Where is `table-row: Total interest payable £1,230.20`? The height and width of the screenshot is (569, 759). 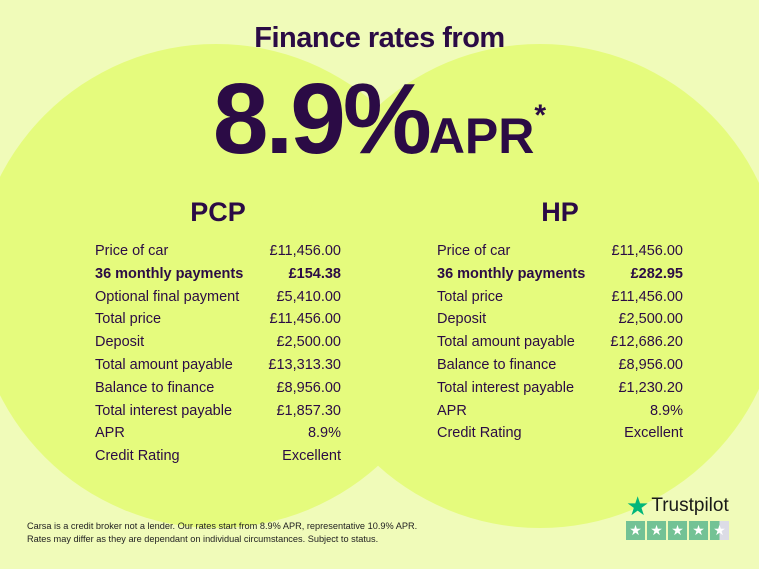
table-row: Total interest payable £1,230.20 is located at coordinates (560, 388).